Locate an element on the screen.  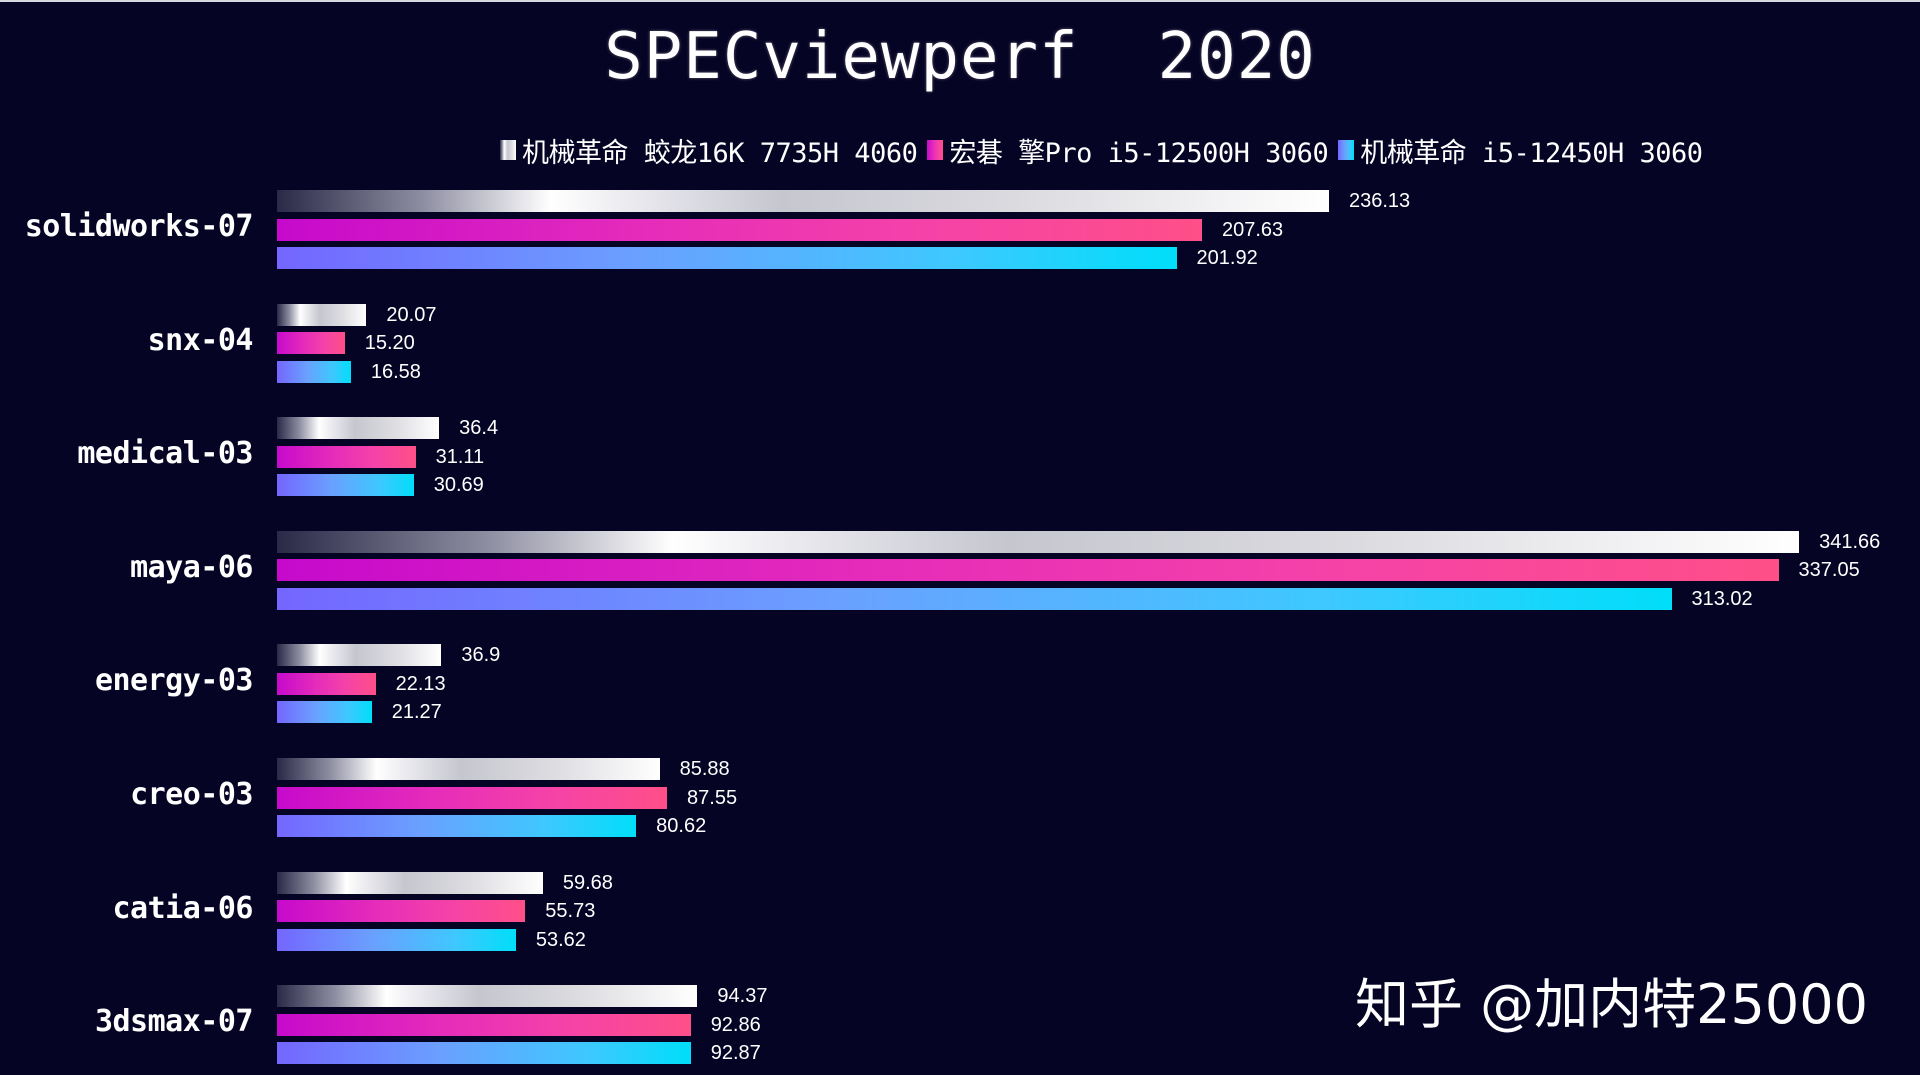
legend-swatch-blue is located at coordinates (1346, 150).